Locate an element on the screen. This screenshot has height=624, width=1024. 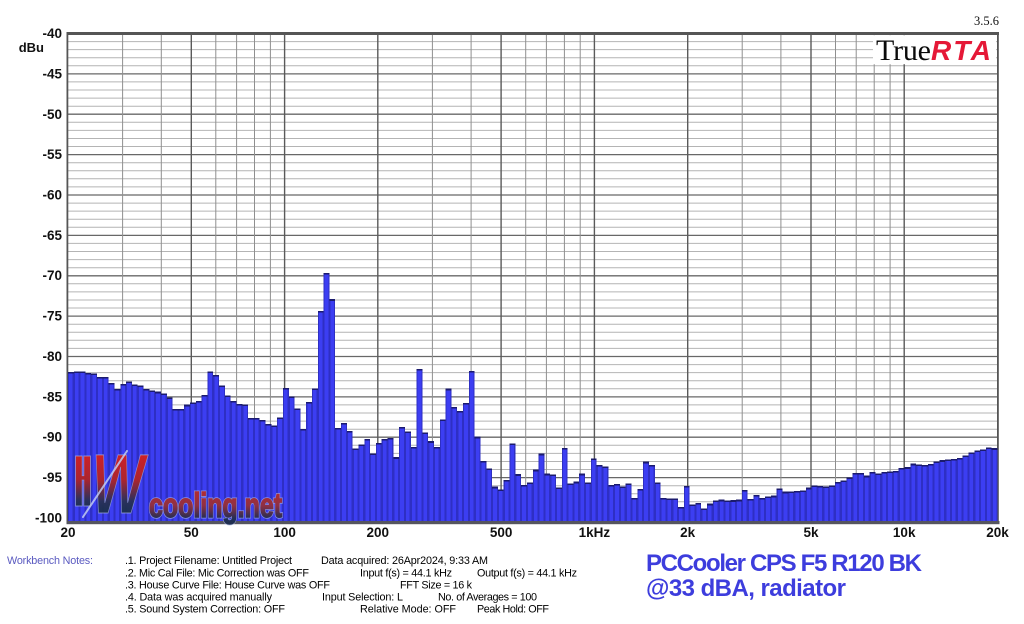
svg-text: -40 is located at coordinates (52, 33).